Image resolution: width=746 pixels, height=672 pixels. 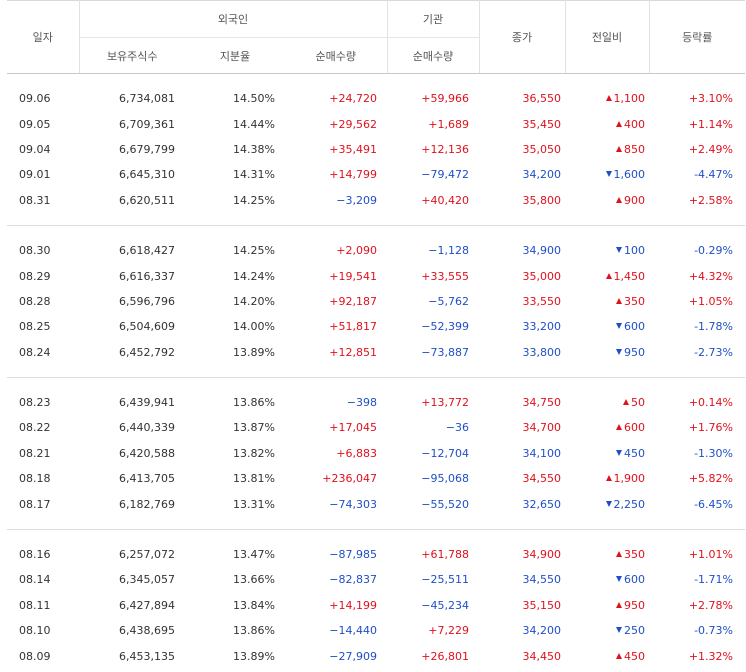 I want to click on header-institution: 기관, so click(x=432, y=19).